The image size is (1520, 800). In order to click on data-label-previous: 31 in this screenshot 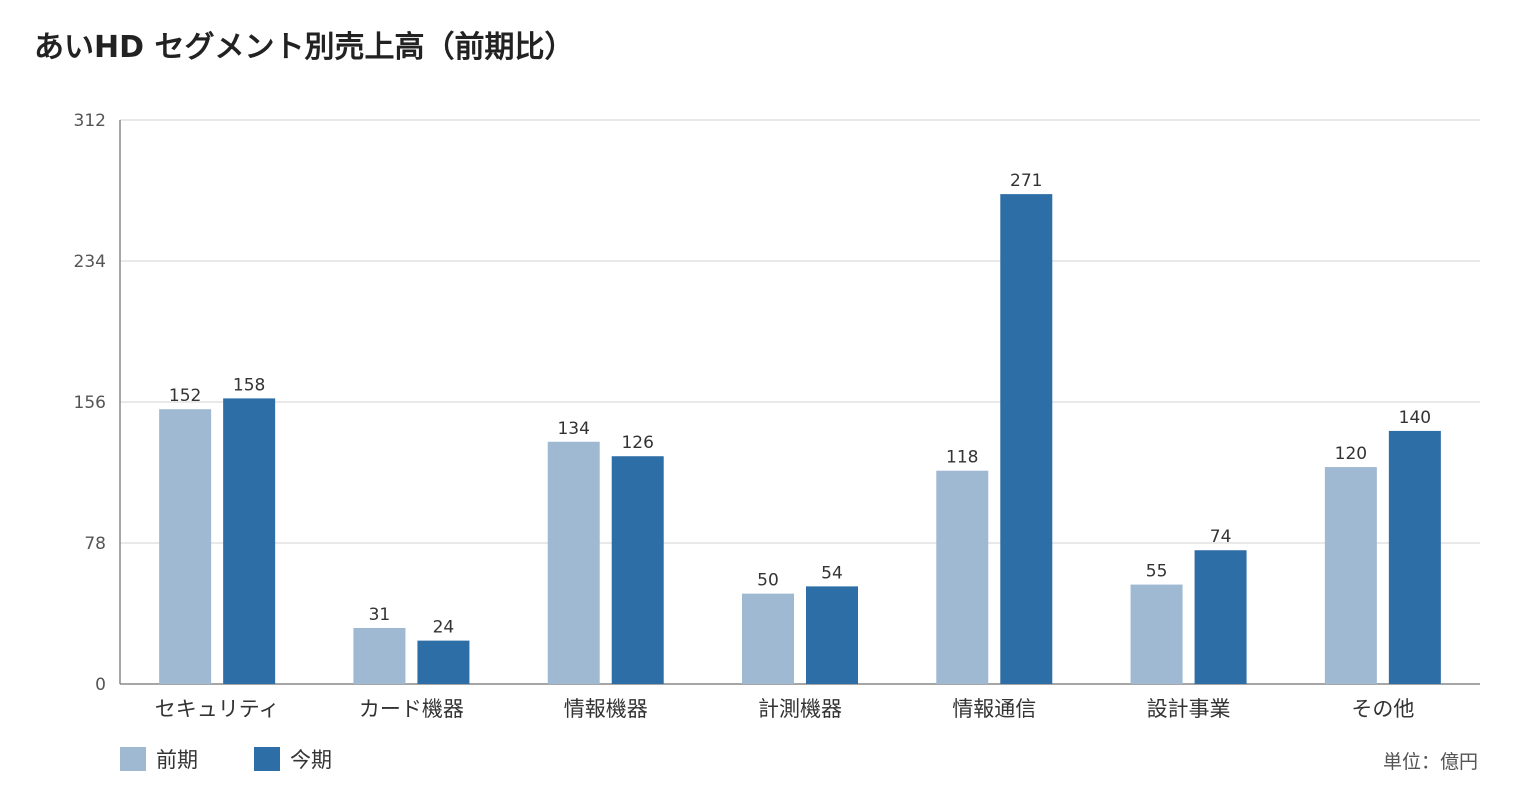, I will do `click(380, 615)`.